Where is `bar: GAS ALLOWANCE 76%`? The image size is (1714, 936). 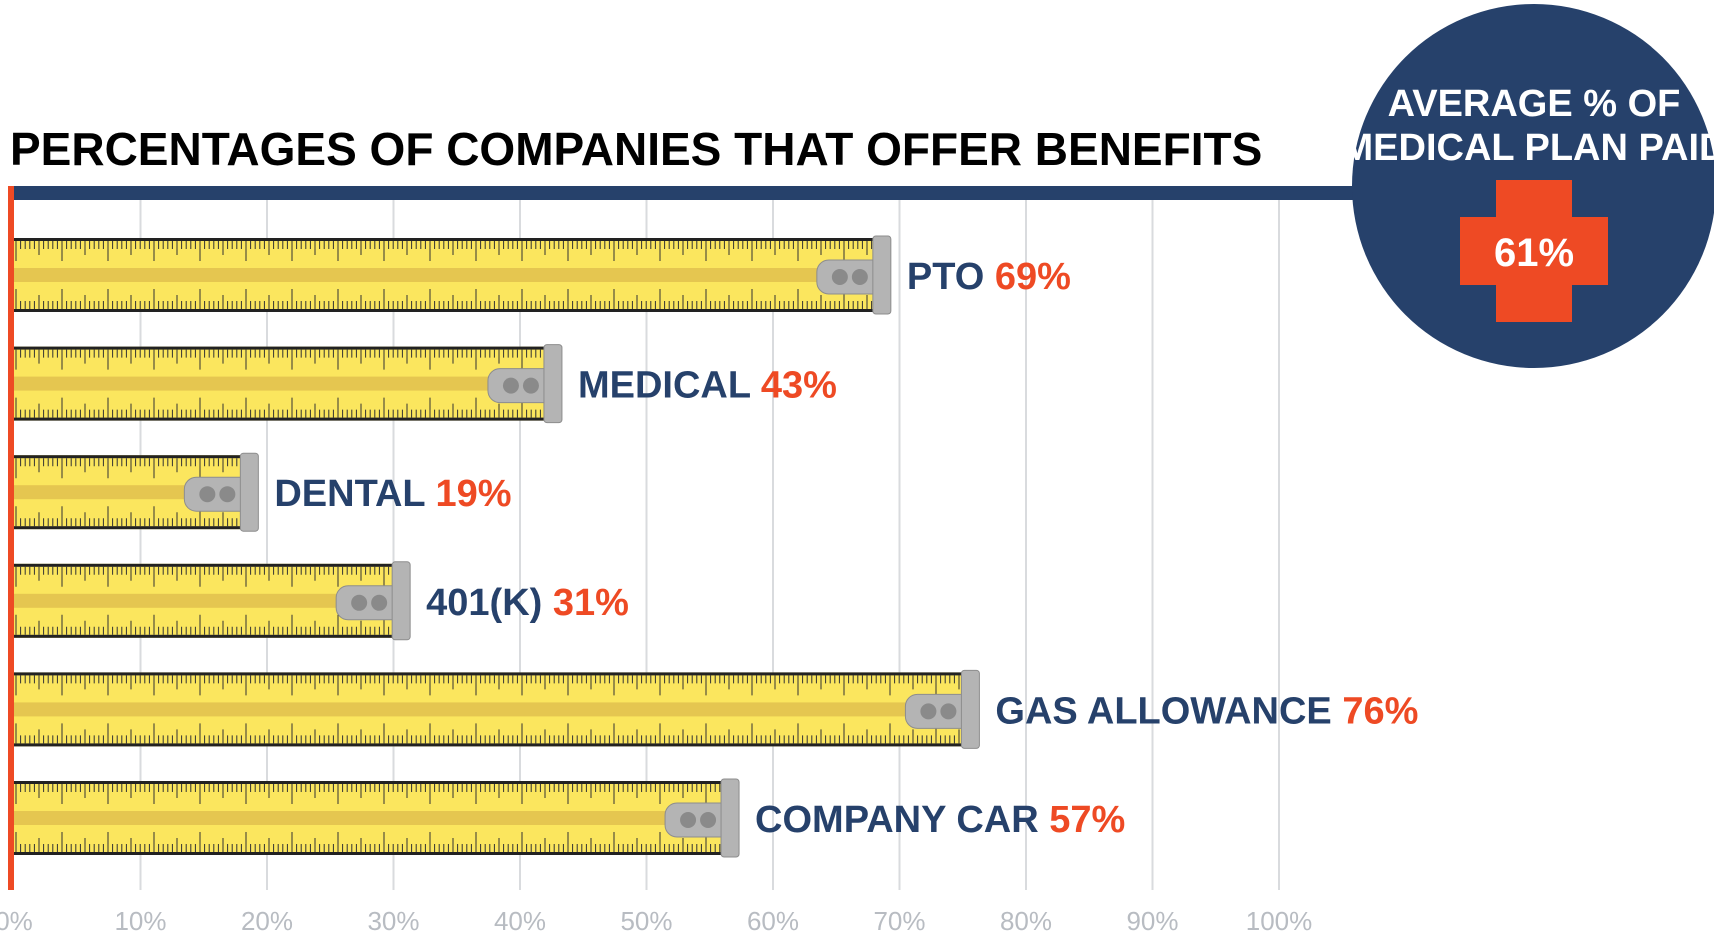 bar: GAS ALLOWANCE 76% is located at coordinates (716, 709).